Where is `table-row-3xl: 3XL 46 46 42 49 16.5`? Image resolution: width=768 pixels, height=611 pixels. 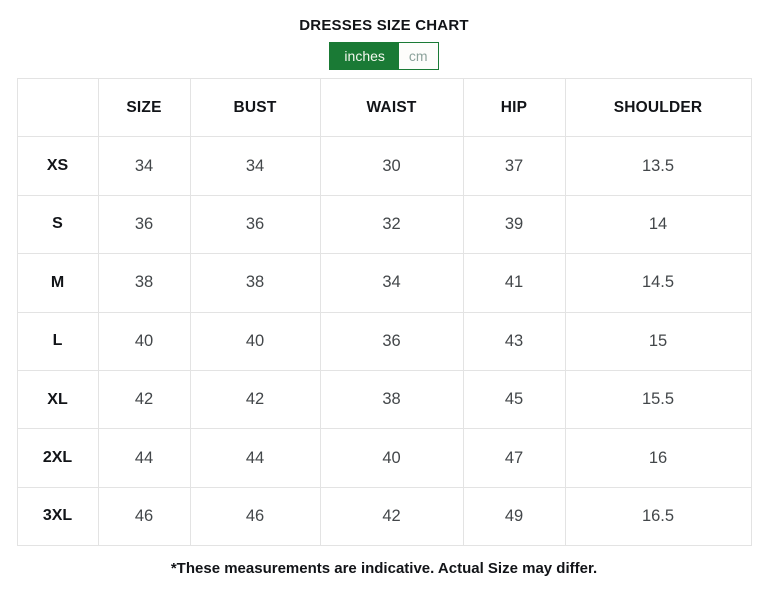 table-row-3xl: 3XL 46 46 42 49 16.5 is located at coordinates (384, 516).